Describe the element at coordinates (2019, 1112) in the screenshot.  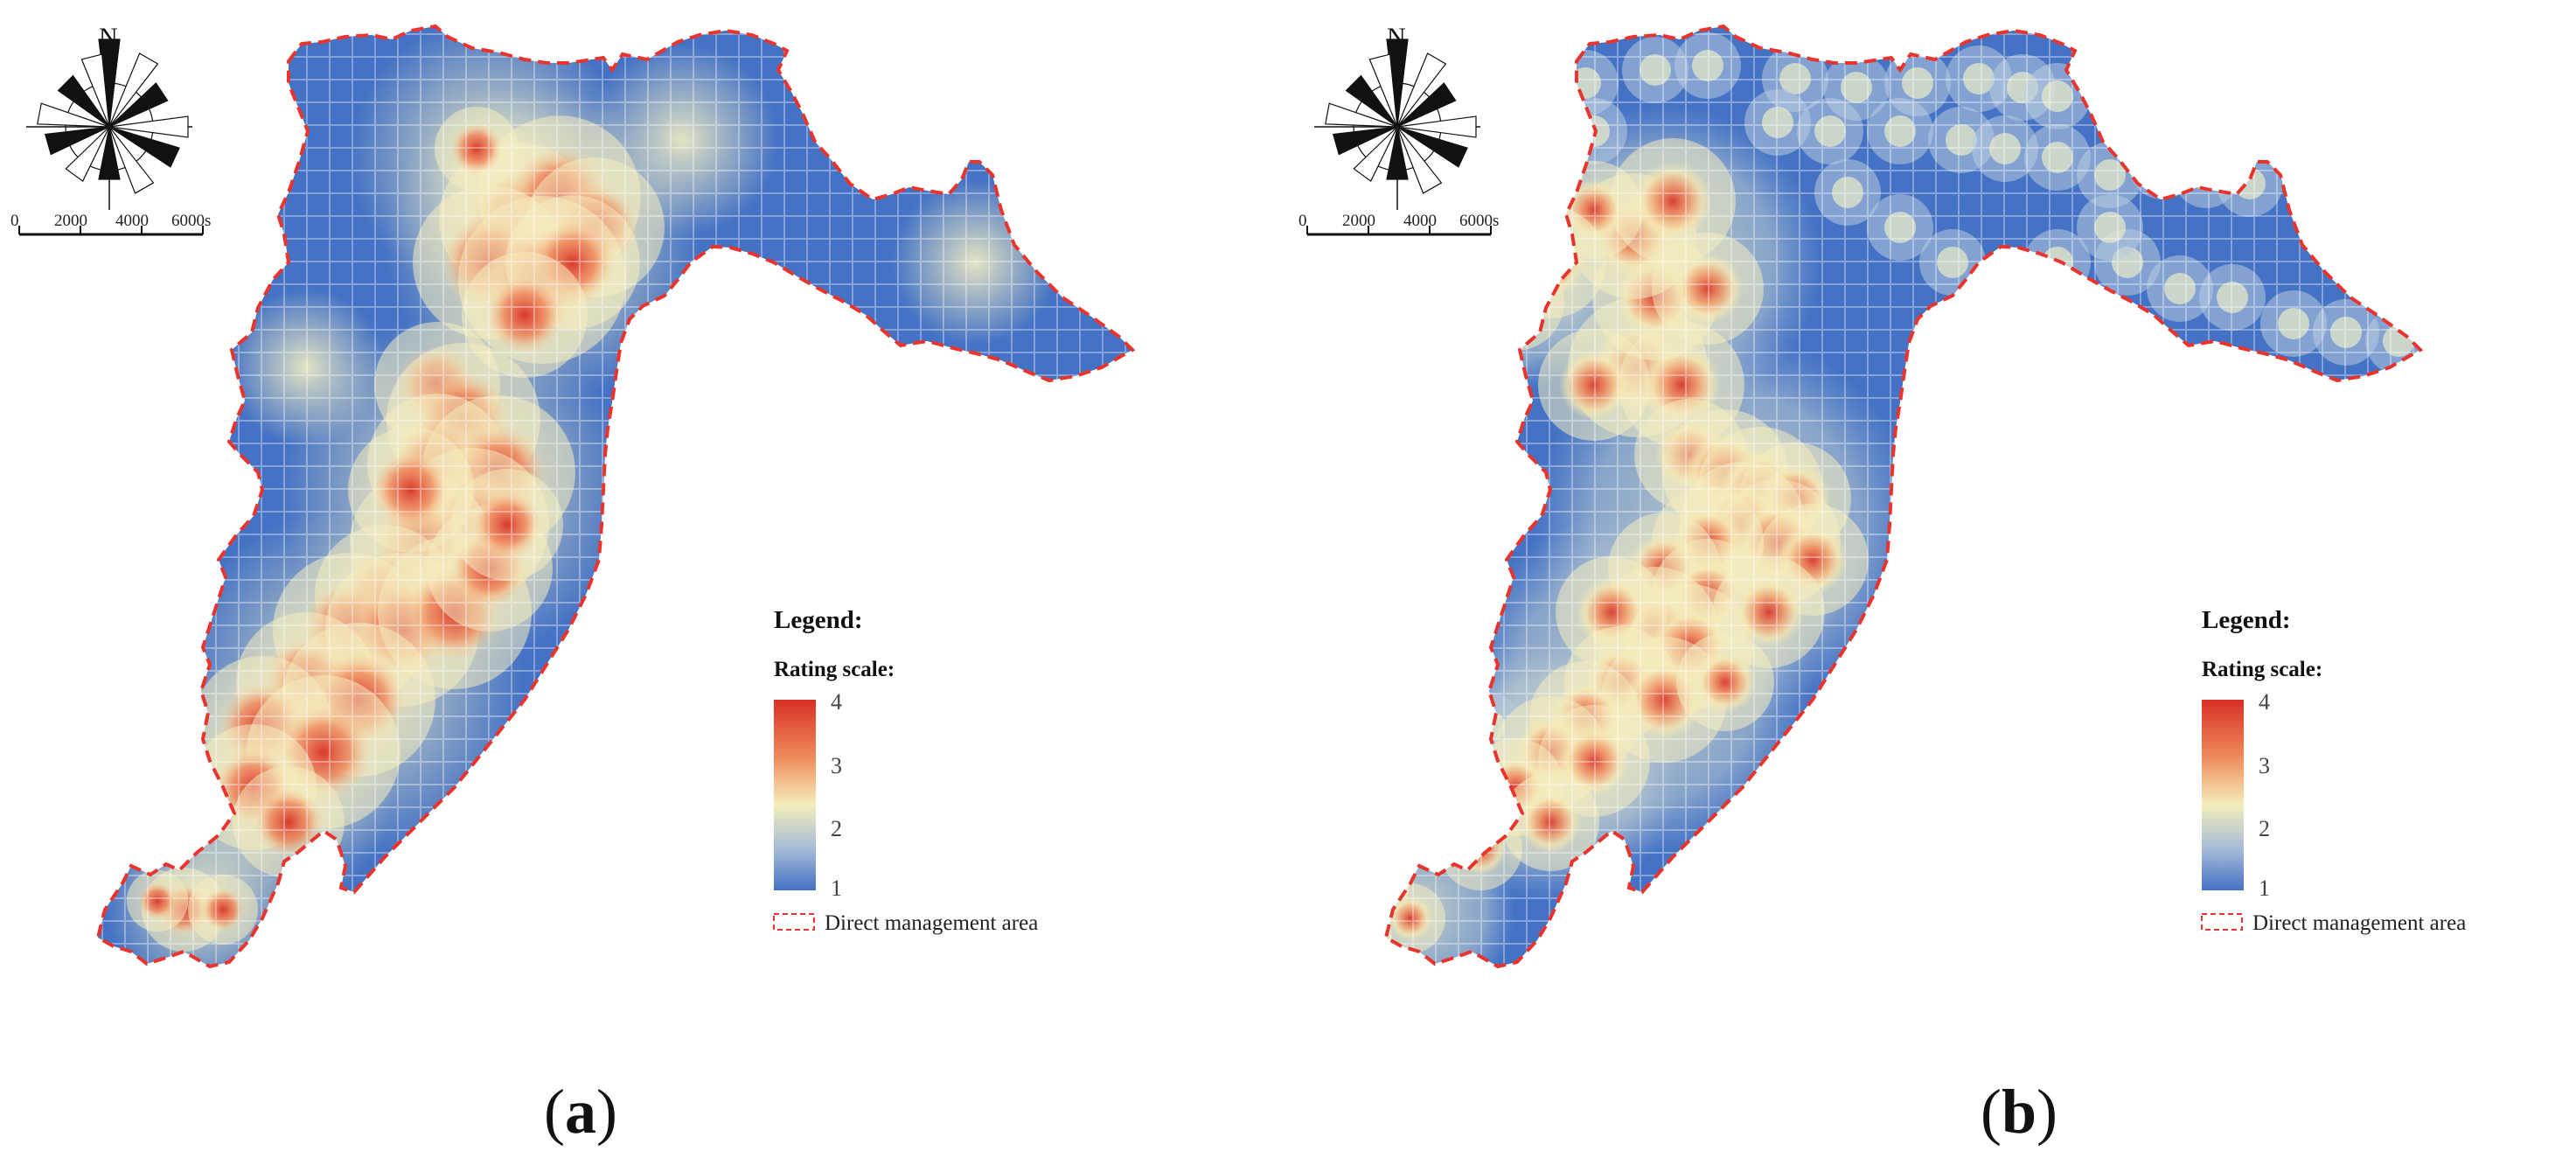
I see `panel-caption: (b)` at that location.